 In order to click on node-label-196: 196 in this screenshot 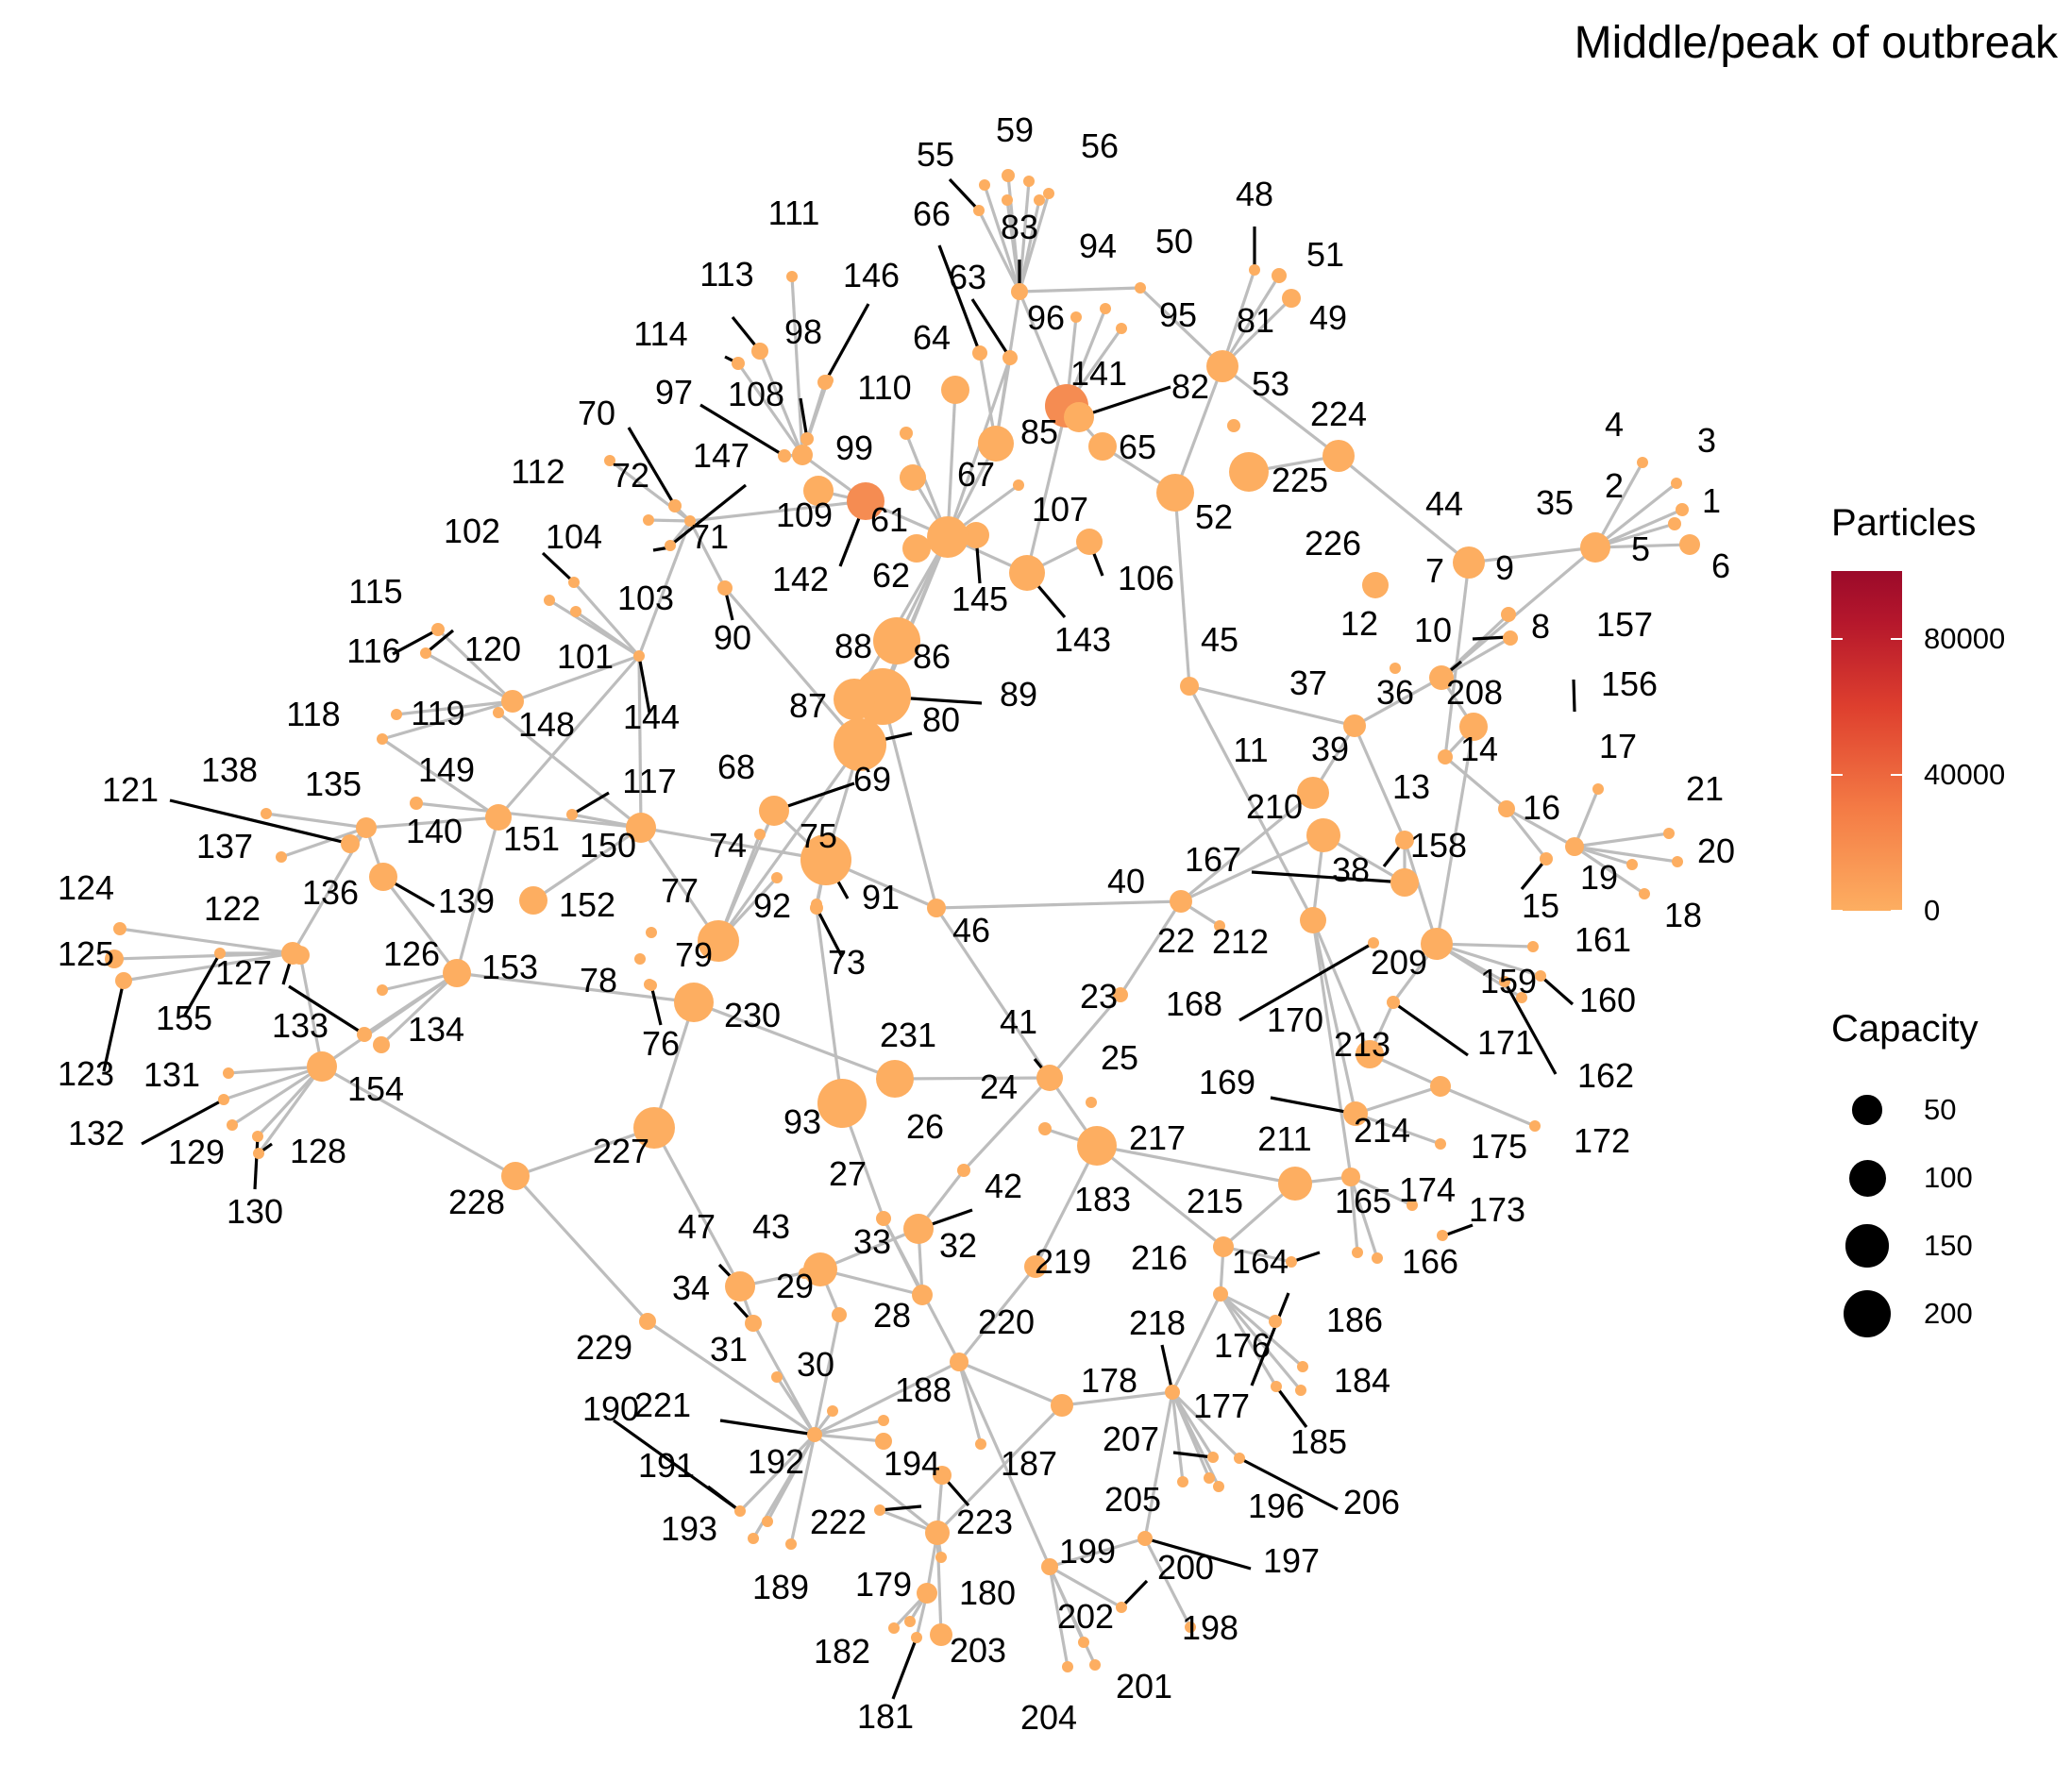, I will do `click(1276, 1506)`.